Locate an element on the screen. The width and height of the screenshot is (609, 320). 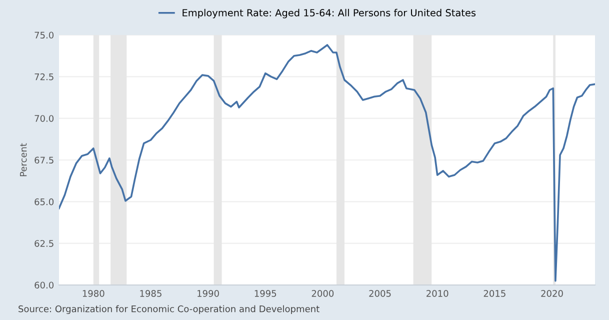
legend-label: Employment Rate: Aged 15-64: All Persons for United States is located at coordinates (329, 13).